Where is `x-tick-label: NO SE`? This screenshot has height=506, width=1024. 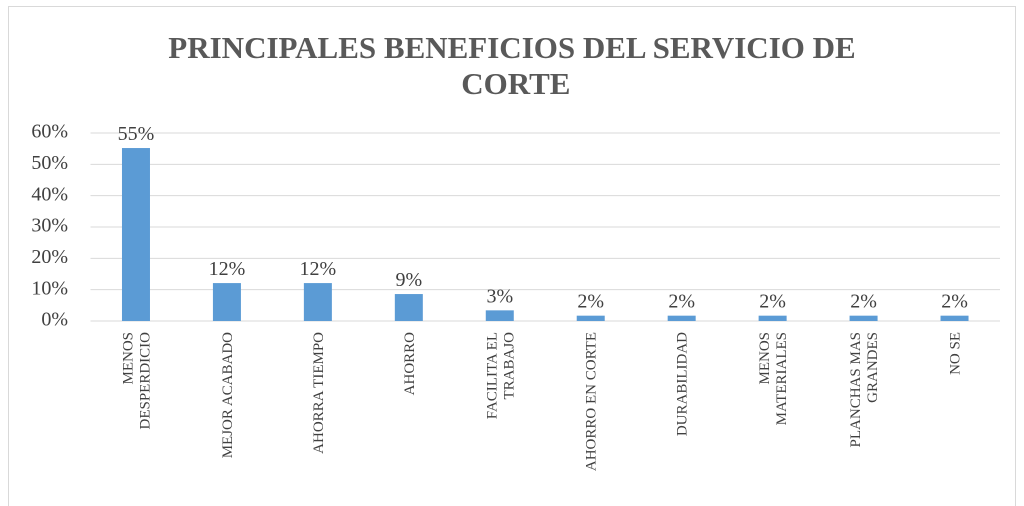
x-tick-label: NO SE is located at coordinates (956, 353).